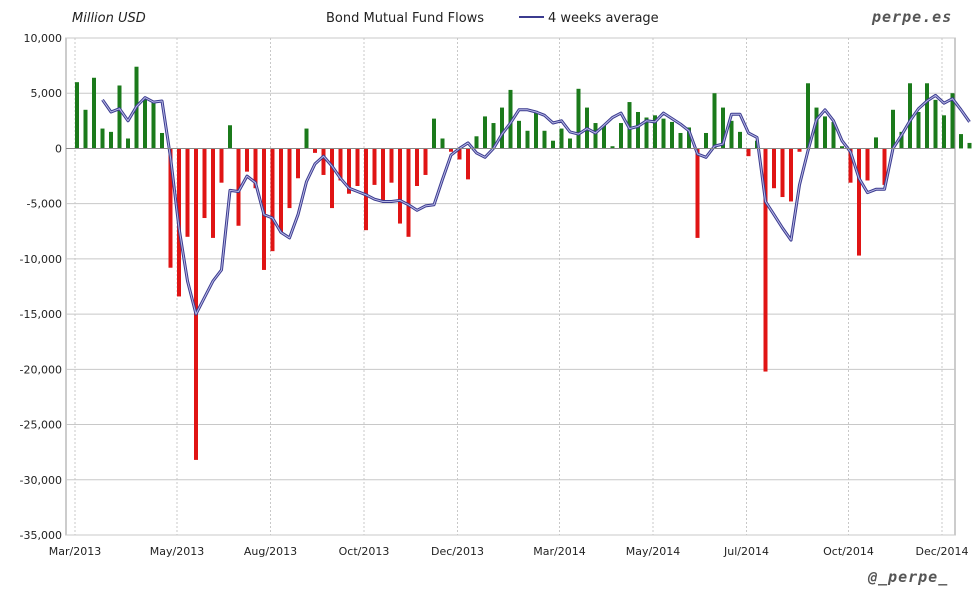 The height and width of the screenshot is (600, 980). Describe the element at coordinates (364, 551) in the screenshot. I see `x-tick-label: Oct/2013` at that location.